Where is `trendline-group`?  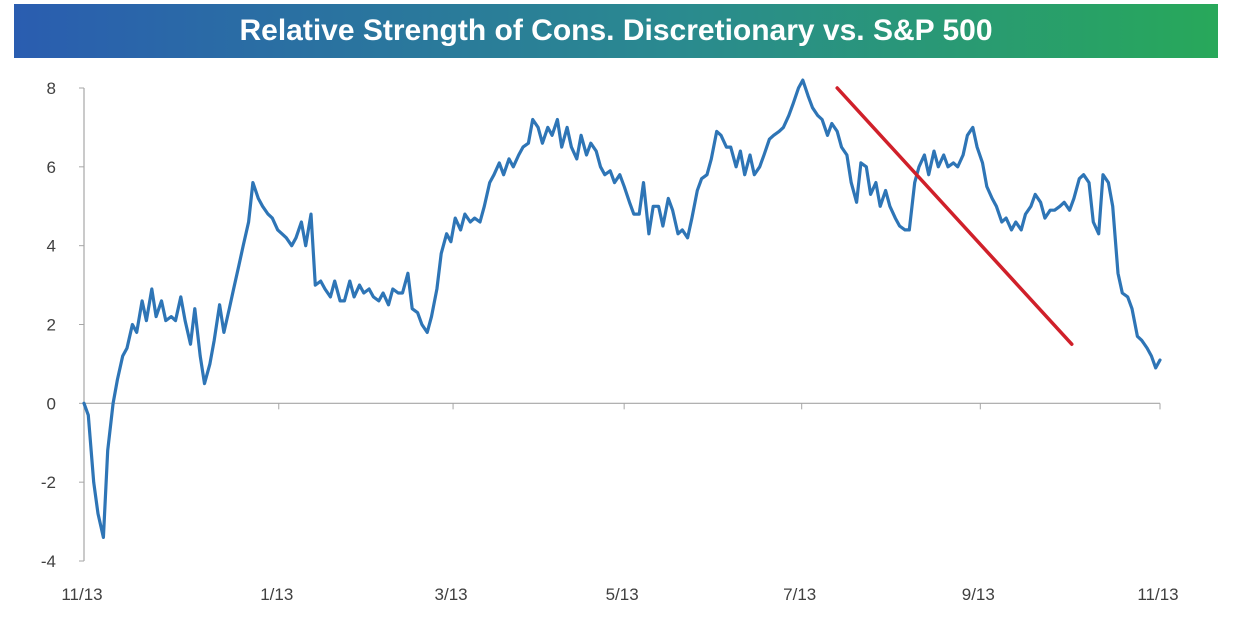
trendline-group is located at coordinates (954, 216).